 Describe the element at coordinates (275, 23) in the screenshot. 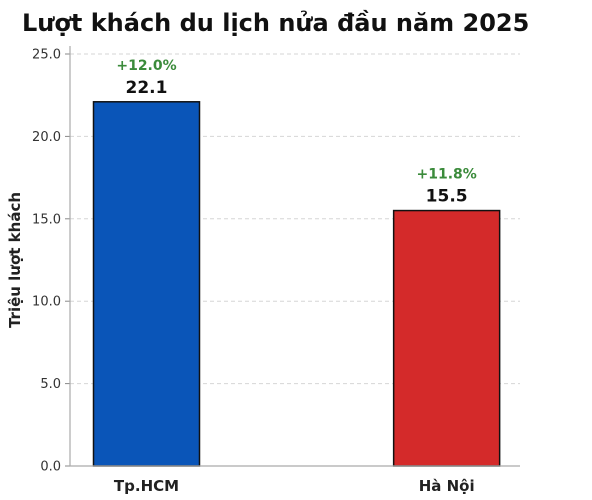

I see `chart-title: Lượt khách du lịch nửa đầu năm 2025` at that location.